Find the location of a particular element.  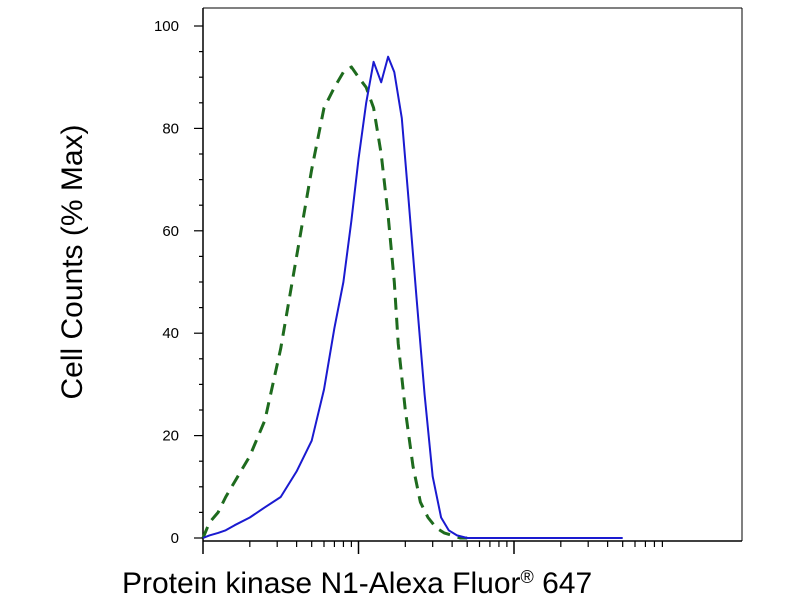

x-axis-label: Protein kinase N1-Alexa Fluor® 647 is located at coordinates (357, 583).